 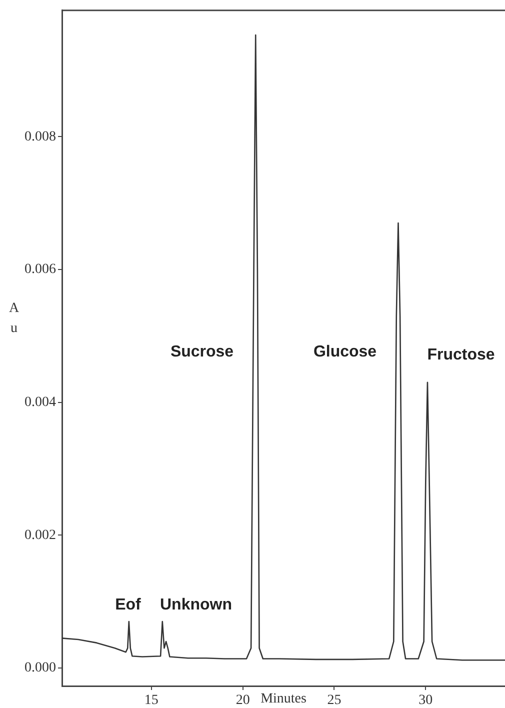 I want to click on x-tick-label: 30, so click(x=425, y=700).